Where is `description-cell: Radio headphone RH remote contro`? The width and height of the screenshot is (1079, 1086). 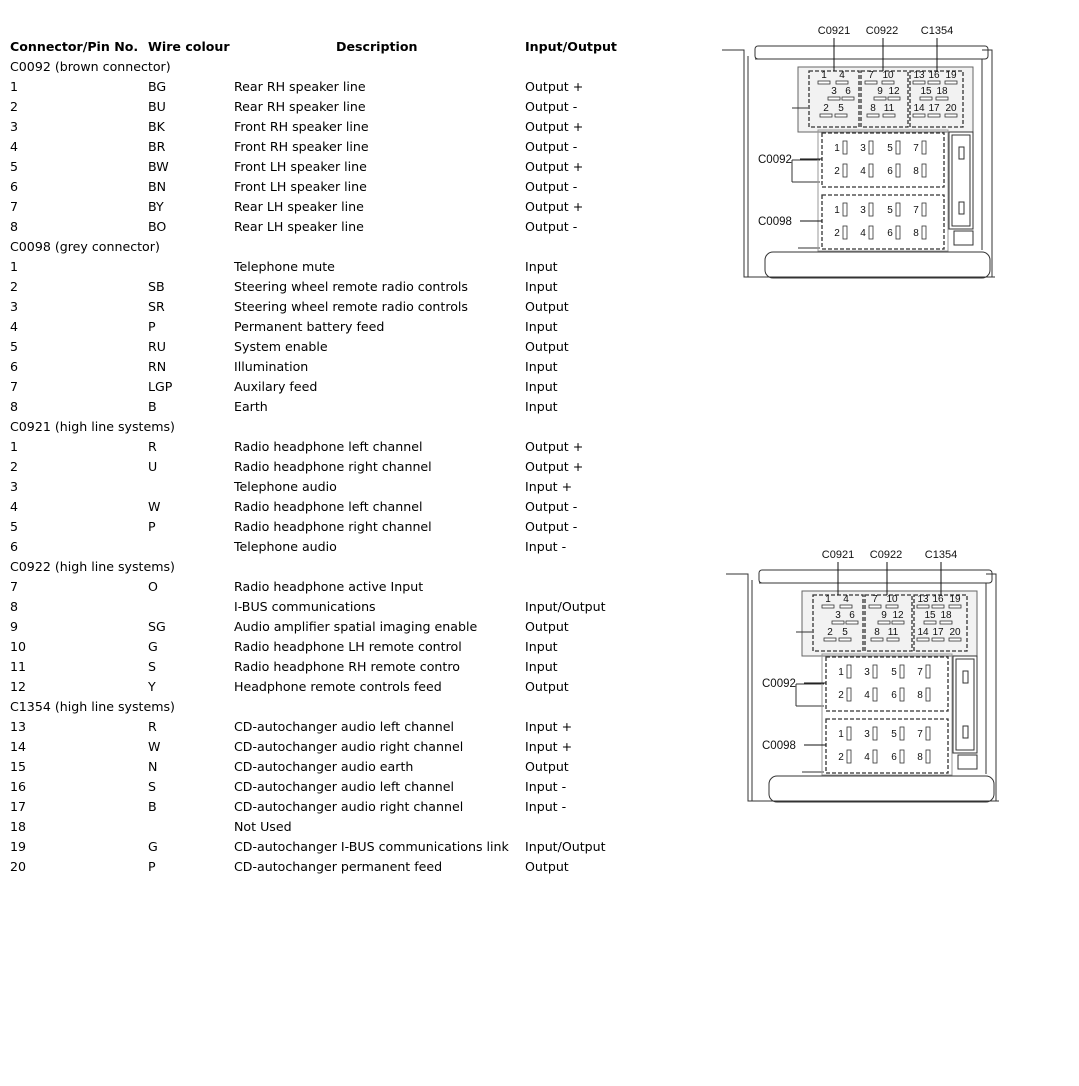 description-cell: Radio headphone RH remote contro is located at coordinates (347, 666).